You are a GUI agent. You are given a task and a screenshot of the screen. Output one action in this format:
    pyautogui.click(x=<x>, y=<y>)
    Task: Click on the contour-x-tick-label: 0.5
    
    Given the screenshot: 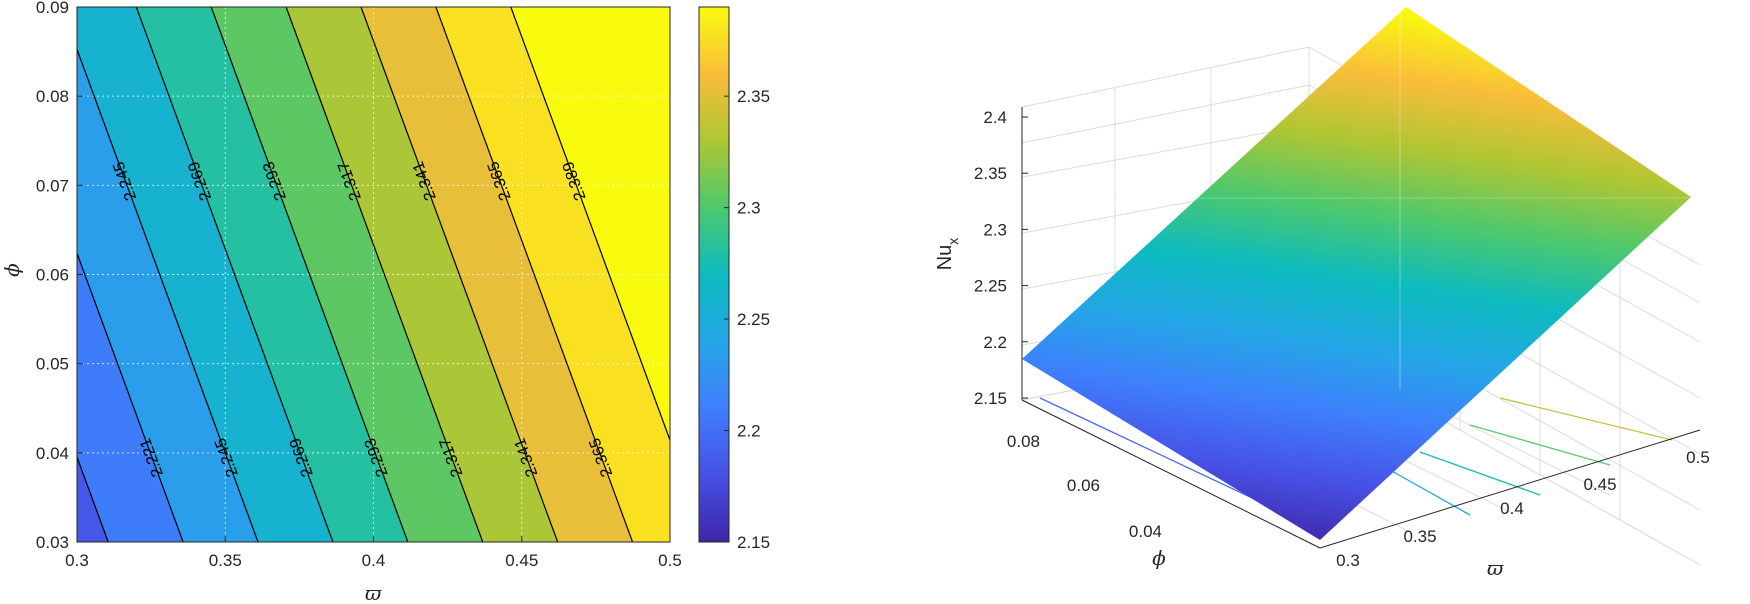 What is the action you would take?
    pyautogui.click(x=670, y=560)
    